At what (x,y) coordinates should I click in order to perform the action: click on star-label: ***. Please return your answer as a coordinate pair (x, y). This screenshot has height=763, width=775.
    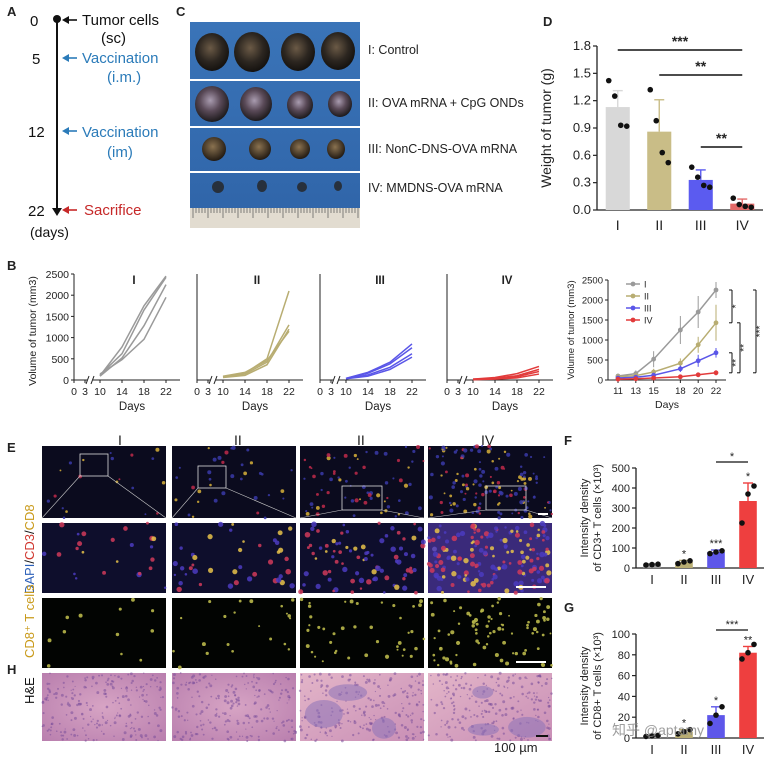
    Looking at the image, I should click on (717, 544).